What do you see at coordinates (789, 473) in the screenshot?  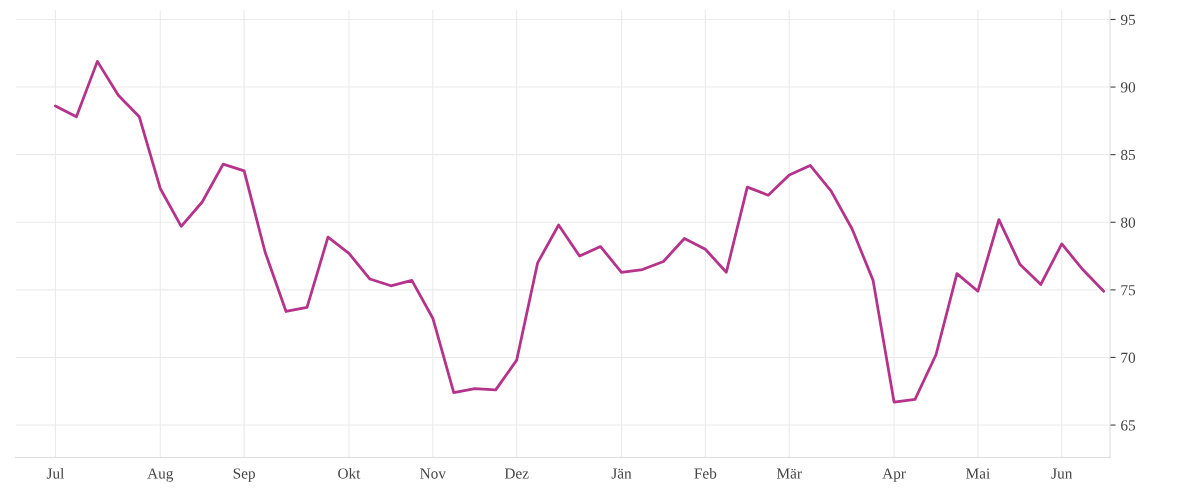 I see `x-tick-label: Mär` at bounding box center [789, 473].